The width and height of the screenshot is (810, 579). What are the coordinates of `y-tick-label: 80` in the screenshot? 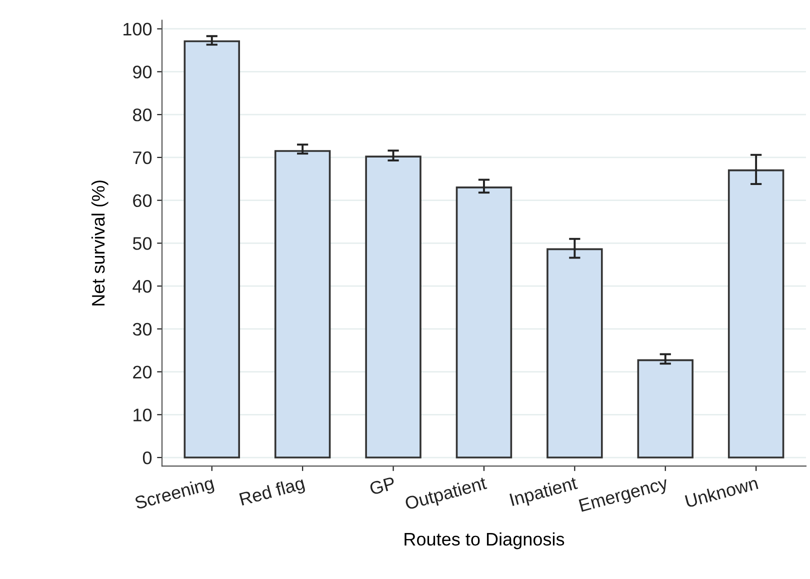 It's located at (142, 115).